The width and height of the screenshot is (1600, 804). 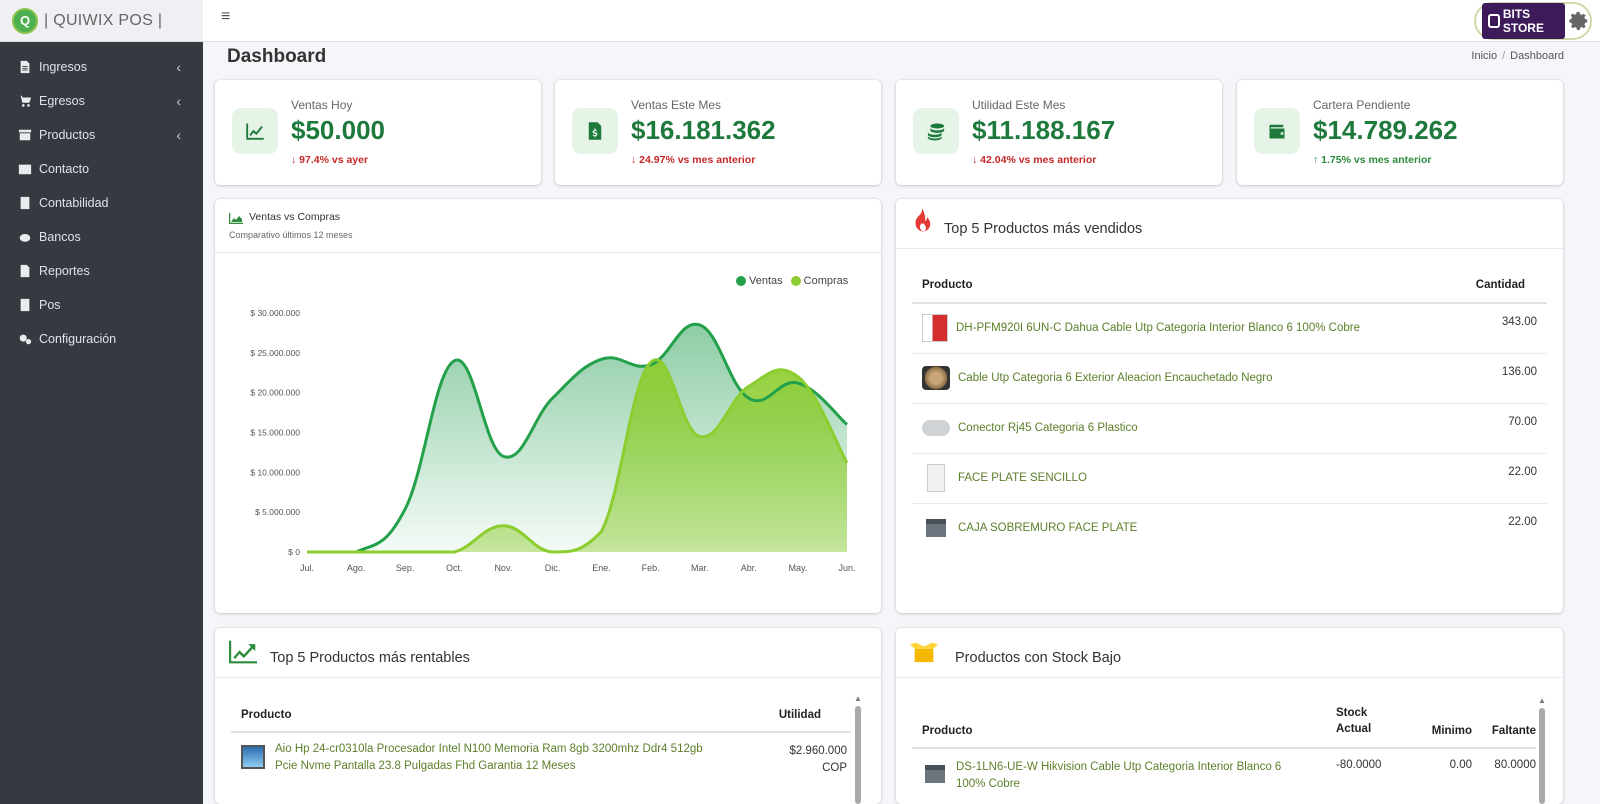 What do you see at coordinates (338, 130) in the screenshot?
I see `kpi-value: $50.000` at bounding box center [338, 130].